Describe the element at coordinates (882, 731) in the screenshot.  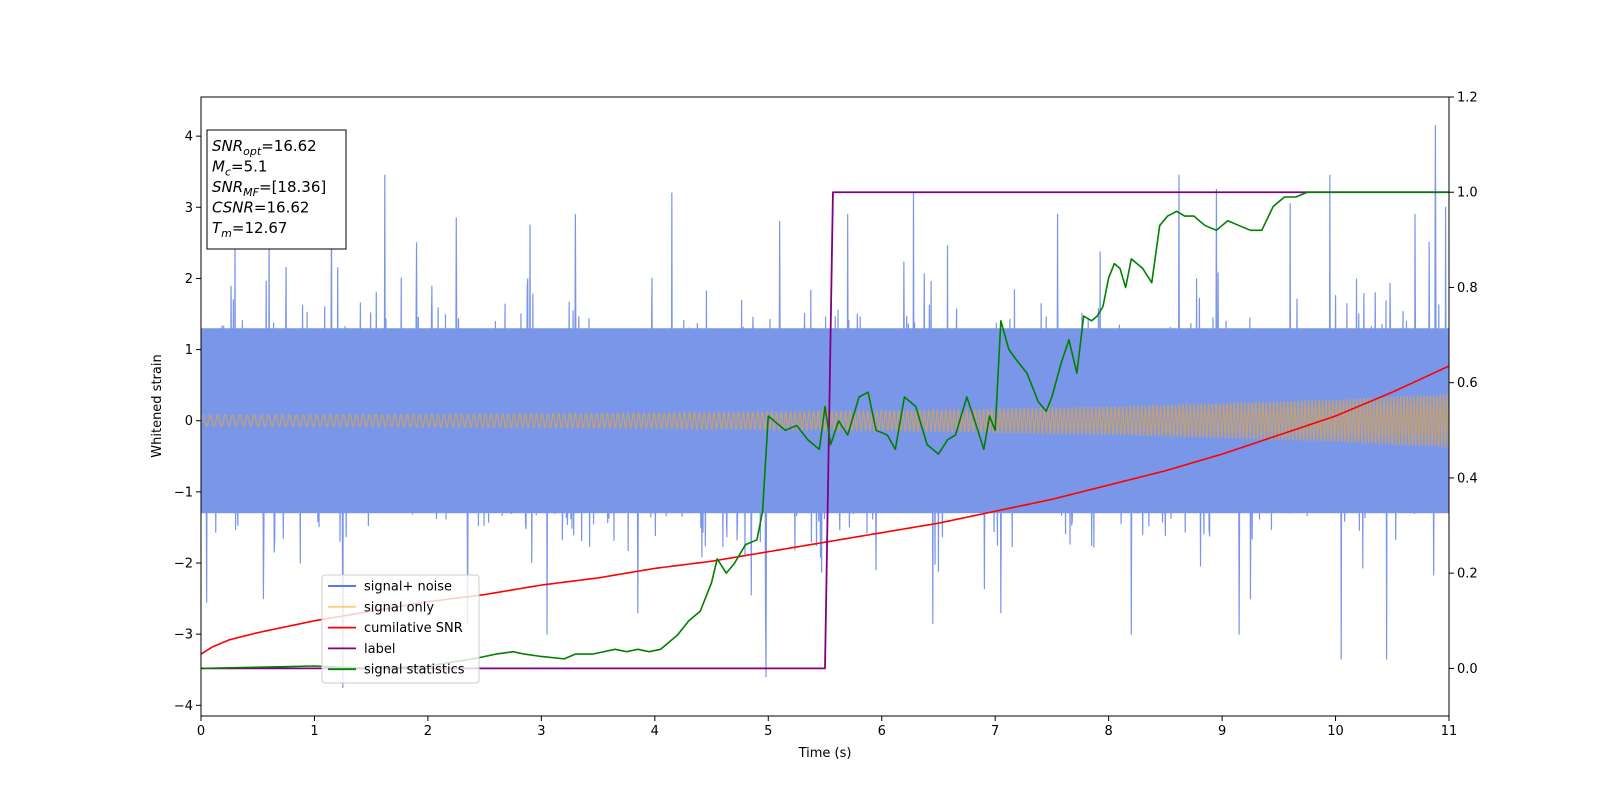
I see `x-tick-label: 6` at that location.